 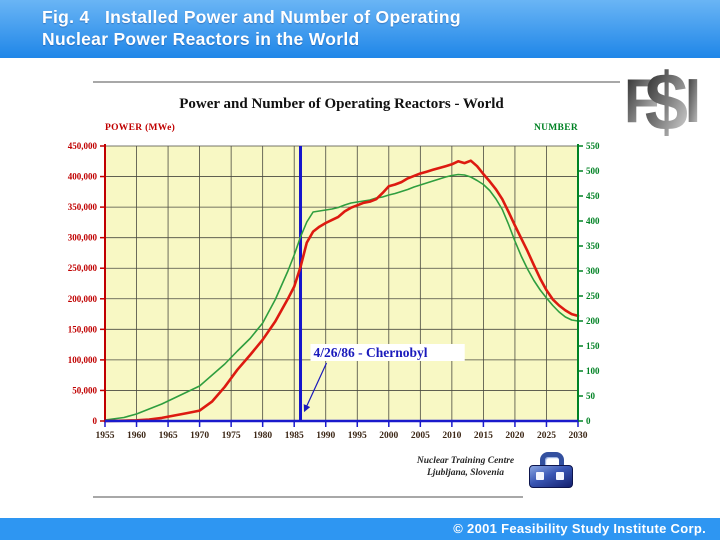 What do you see at coordinates (593, 196) in the screenshot?
I see `svg-text: 450` at bounding box center [593, 196].